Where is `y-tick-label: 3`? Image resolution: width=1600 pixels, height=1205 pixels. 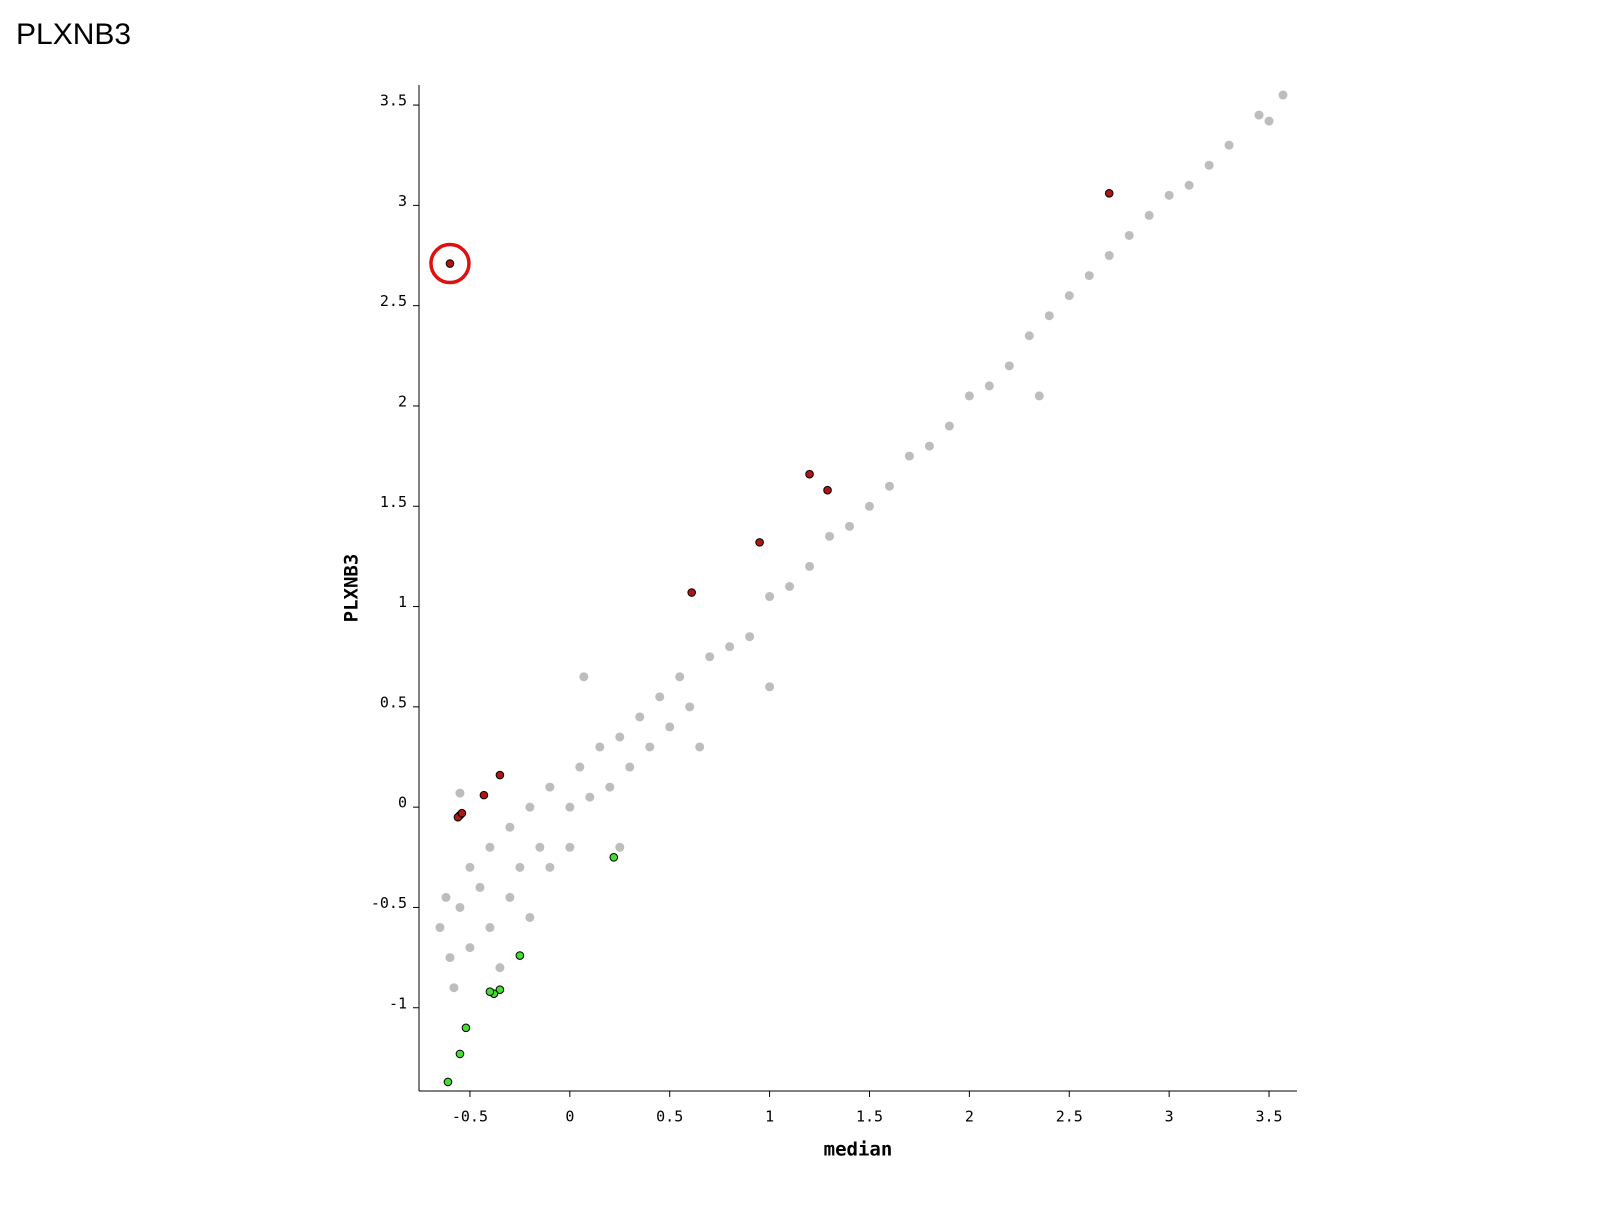 y-tick-label: 3 is located at coordinates (402, 201).